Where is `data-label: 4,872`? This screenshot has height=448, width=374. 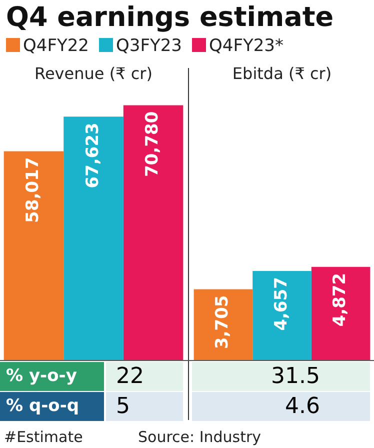 data-label: 4,872 is located at coordinates (340, 299).